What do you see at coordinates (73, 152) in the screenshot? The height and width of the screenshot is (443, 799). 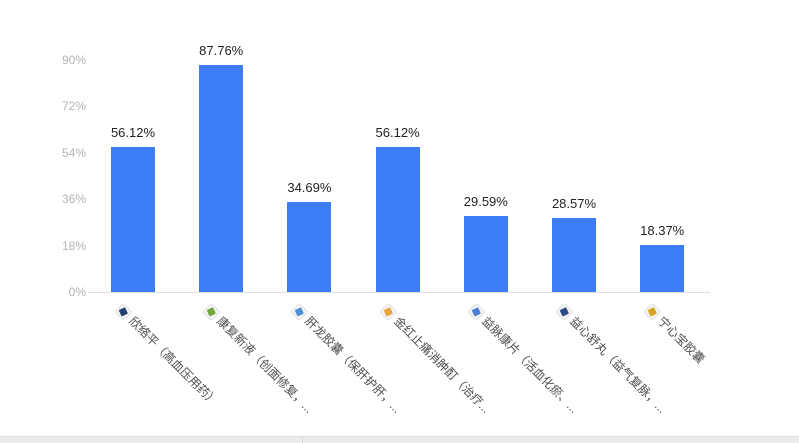 I see `y-axis-tick-label: 54%` at bounding box center [73, 152].